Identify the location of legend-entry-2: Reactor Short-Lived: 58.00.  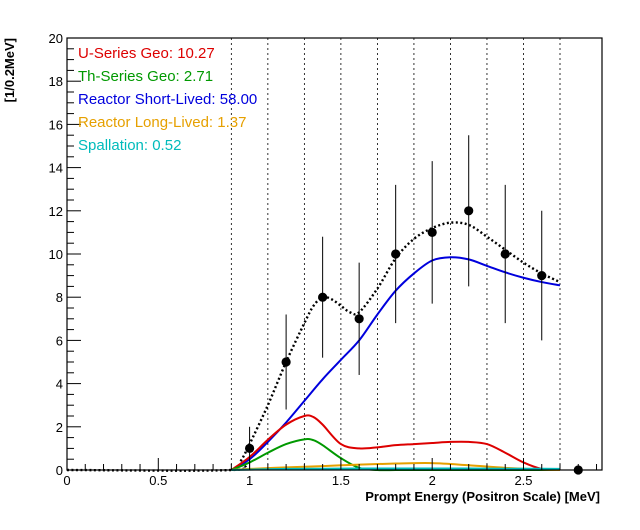
(167, 99).